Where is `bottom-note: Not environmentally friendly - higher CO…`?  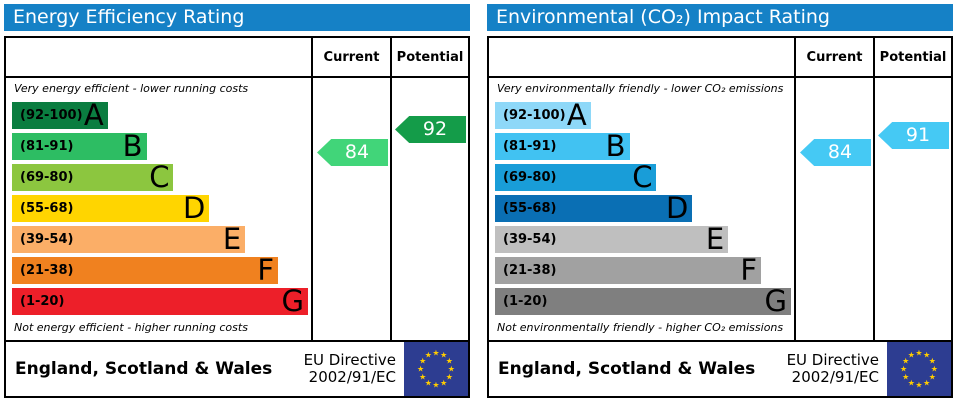
bottom-note: Not environmentally friendly - higher CO… is located at coordinates (640, 327).